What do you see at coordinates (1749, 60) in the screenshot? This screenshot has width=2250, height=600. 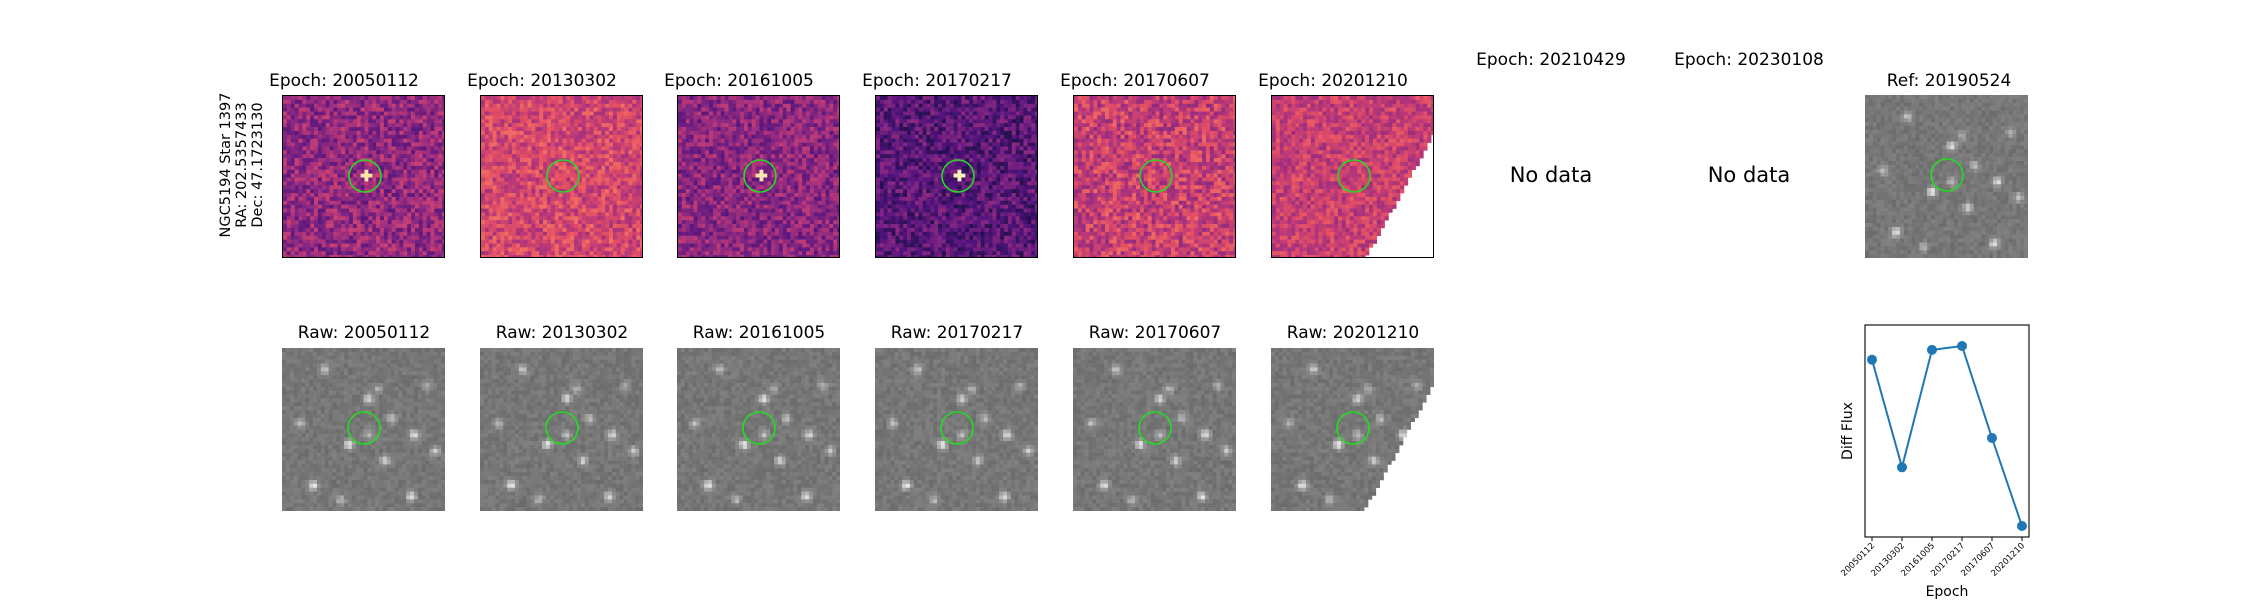 I see `diff-title-8: Epoch: 20230108` at bounding box center [1749, 60].